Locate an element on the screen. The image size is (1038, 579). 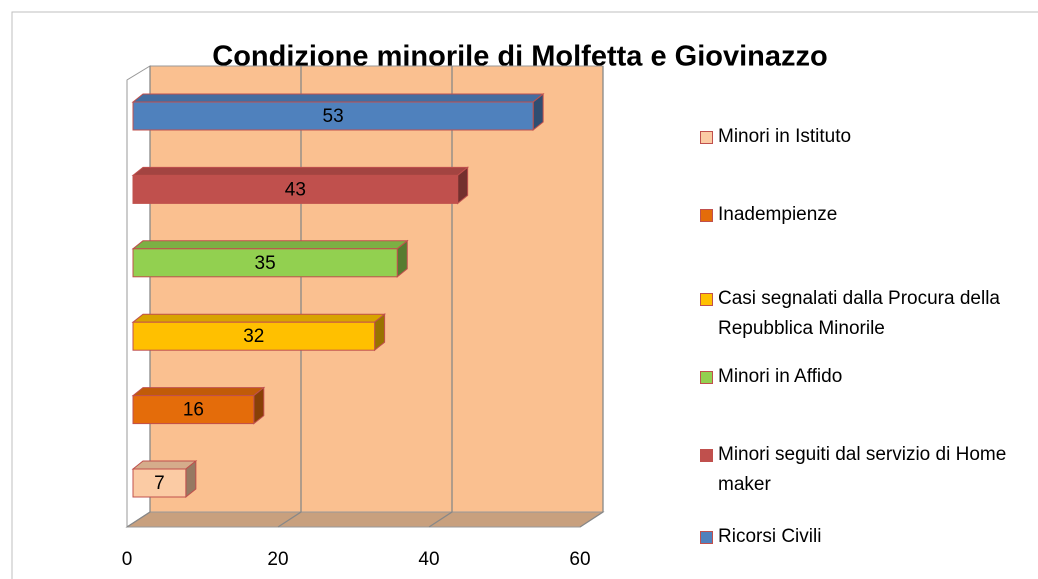
legend-item: Inadempienze is located at coordinates (867, 215).